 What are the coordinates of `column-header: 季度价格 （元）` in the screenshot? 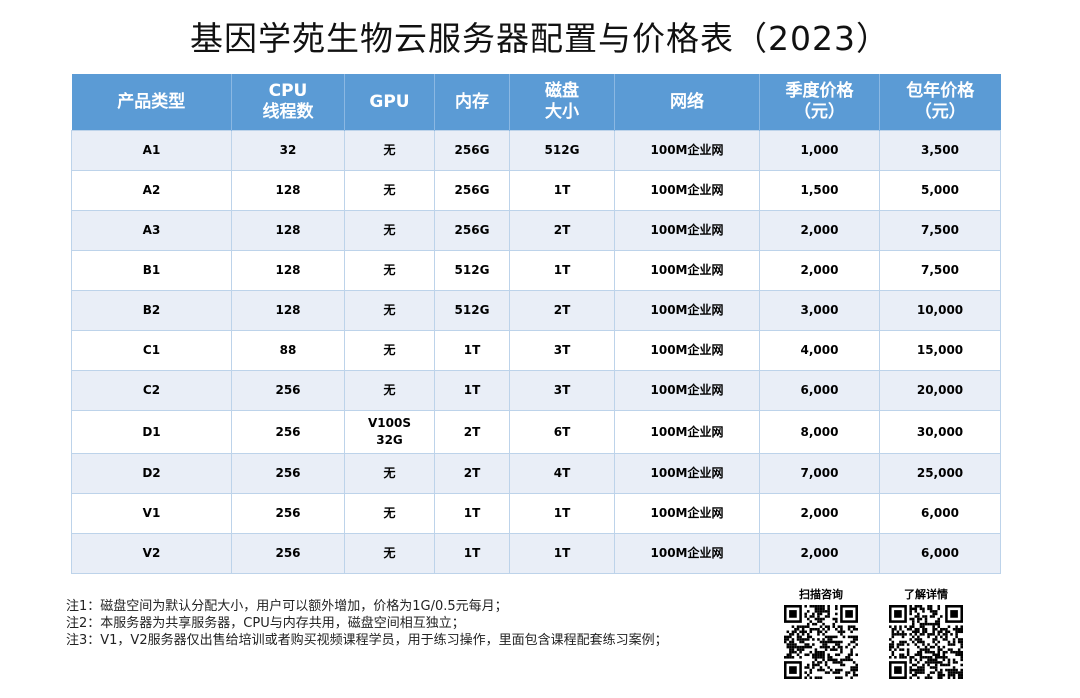 It's located at (819, 102).